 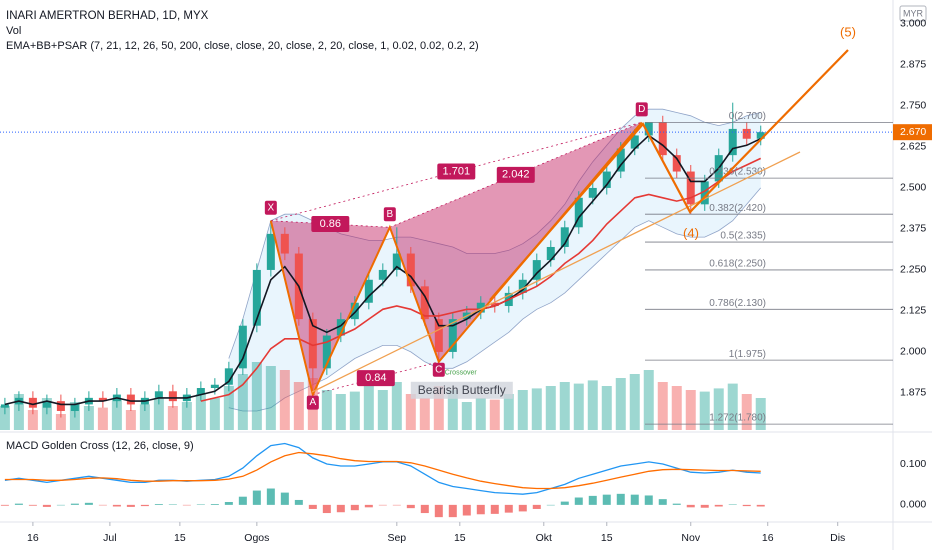 I want to click on fib-label: 0.5(2.335), so click(x=743, y=236).